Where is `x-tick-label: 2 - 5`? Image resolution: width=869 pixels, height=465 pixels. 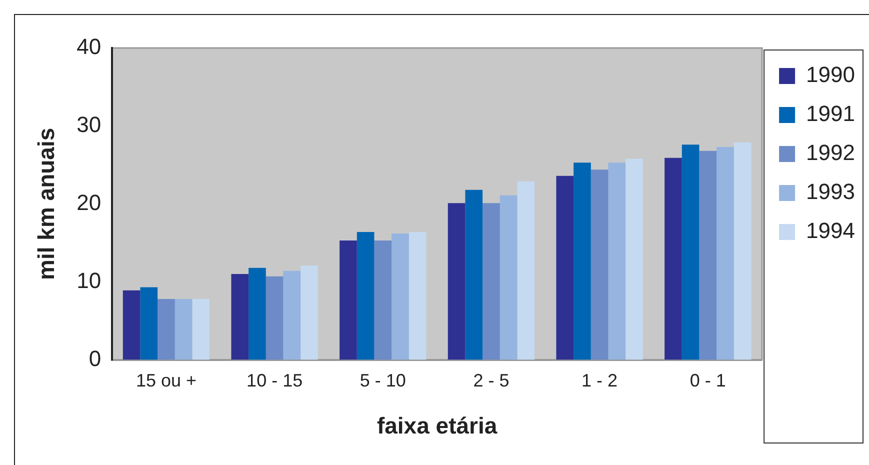
x-tick-label: 2 - 5 is located at coordinates (491, 380).